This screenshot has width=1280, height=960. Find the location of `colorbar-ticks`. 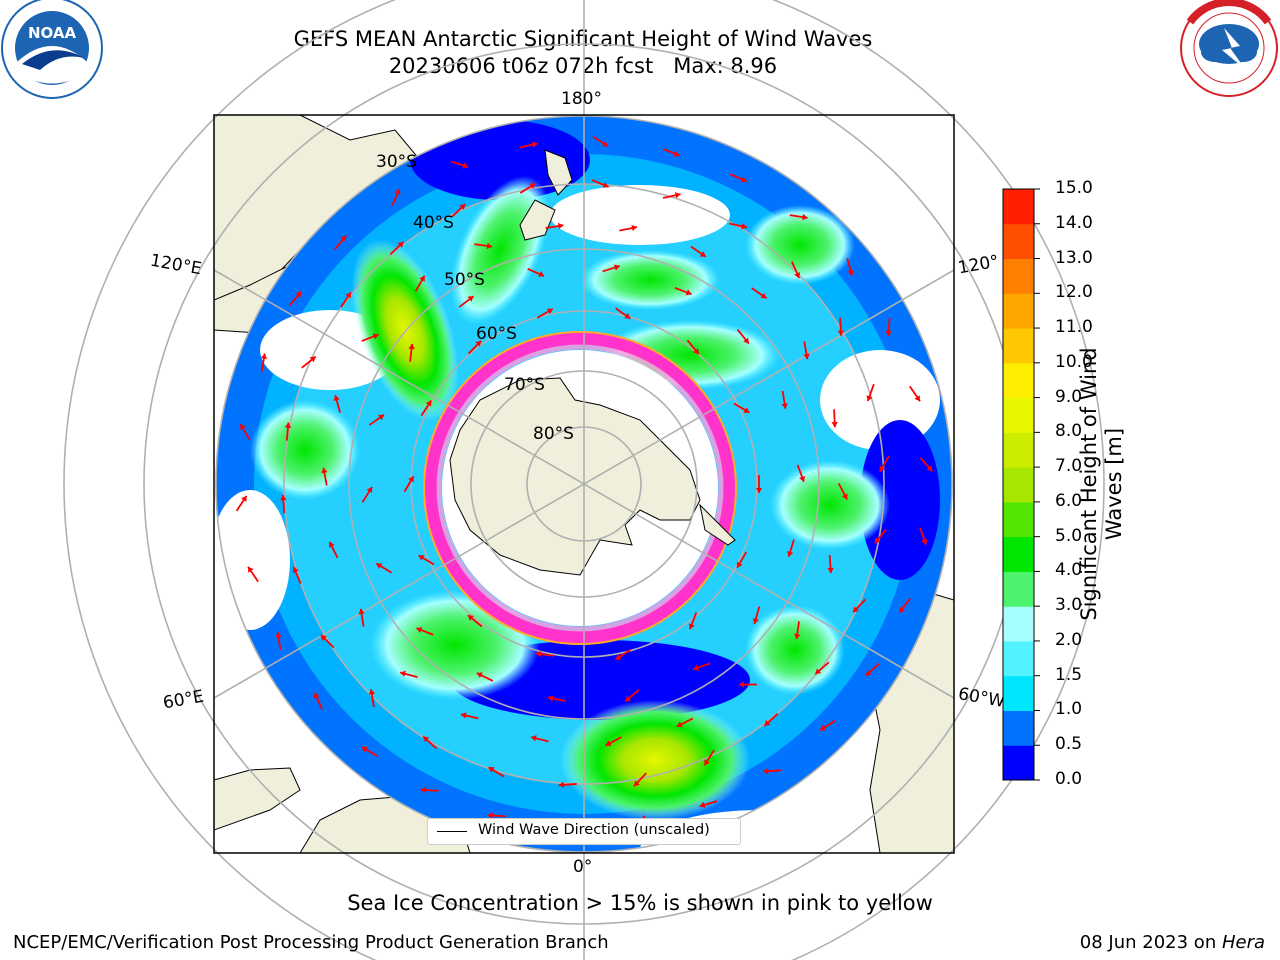

colorbar-ticks is located at coordinates (1037, 484).